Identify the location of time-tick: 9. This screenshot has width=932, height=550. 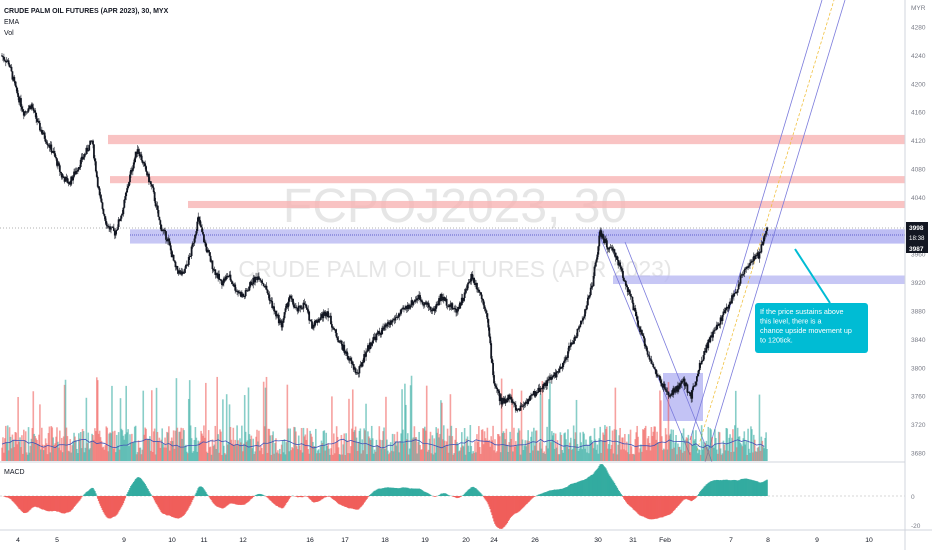
(124, 540).